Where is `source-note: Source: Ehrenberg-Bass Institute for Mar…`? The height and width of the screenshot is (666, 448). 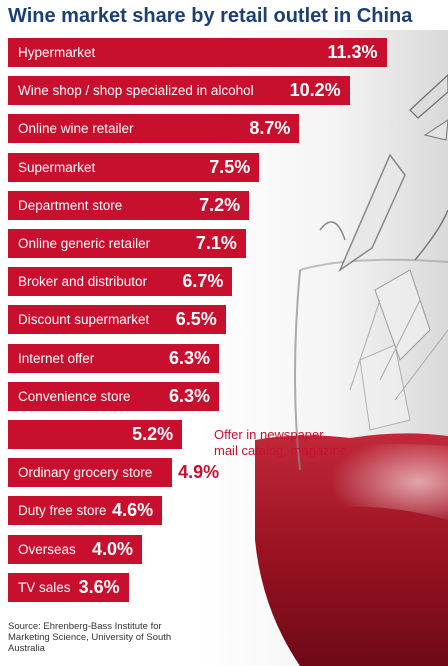 source-note: Source: Ehrenberg-Bass Institute for Mar… is located at coordinates (90, 637).